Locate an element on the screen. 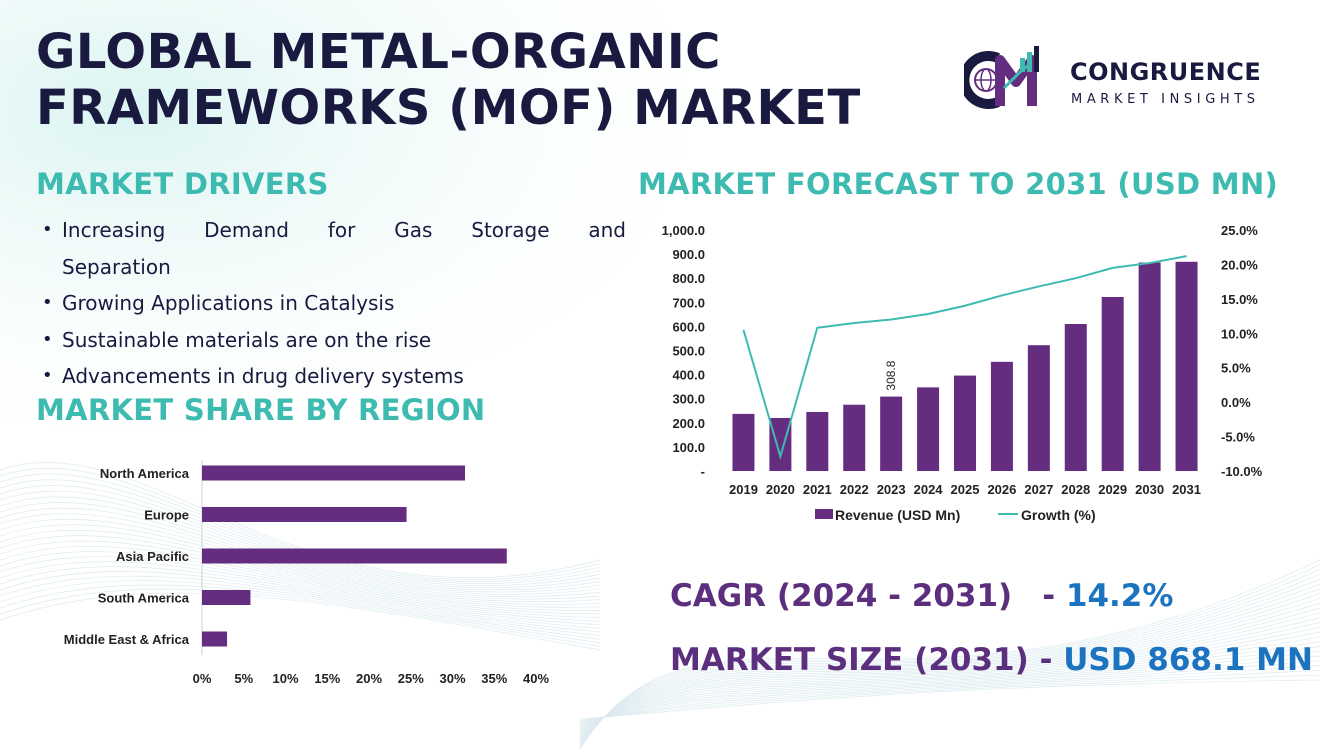  bar-data-label: 308.8 is located at coordinates (891, 375).